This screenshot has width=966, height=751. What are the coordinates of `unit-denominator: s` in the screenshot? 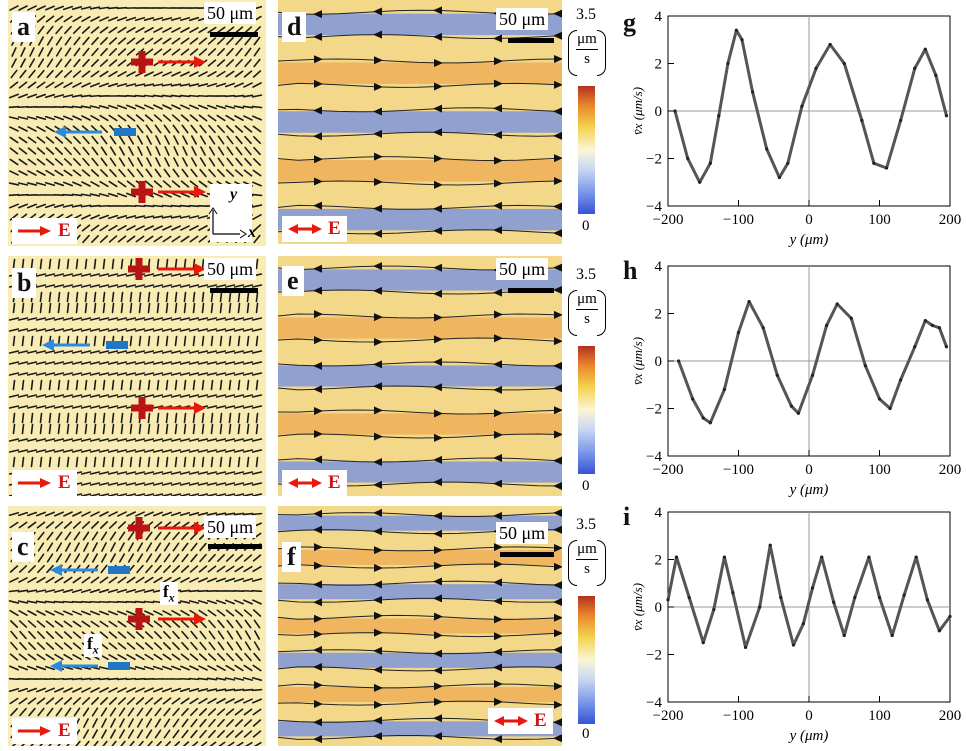 It's located at (587, 569).